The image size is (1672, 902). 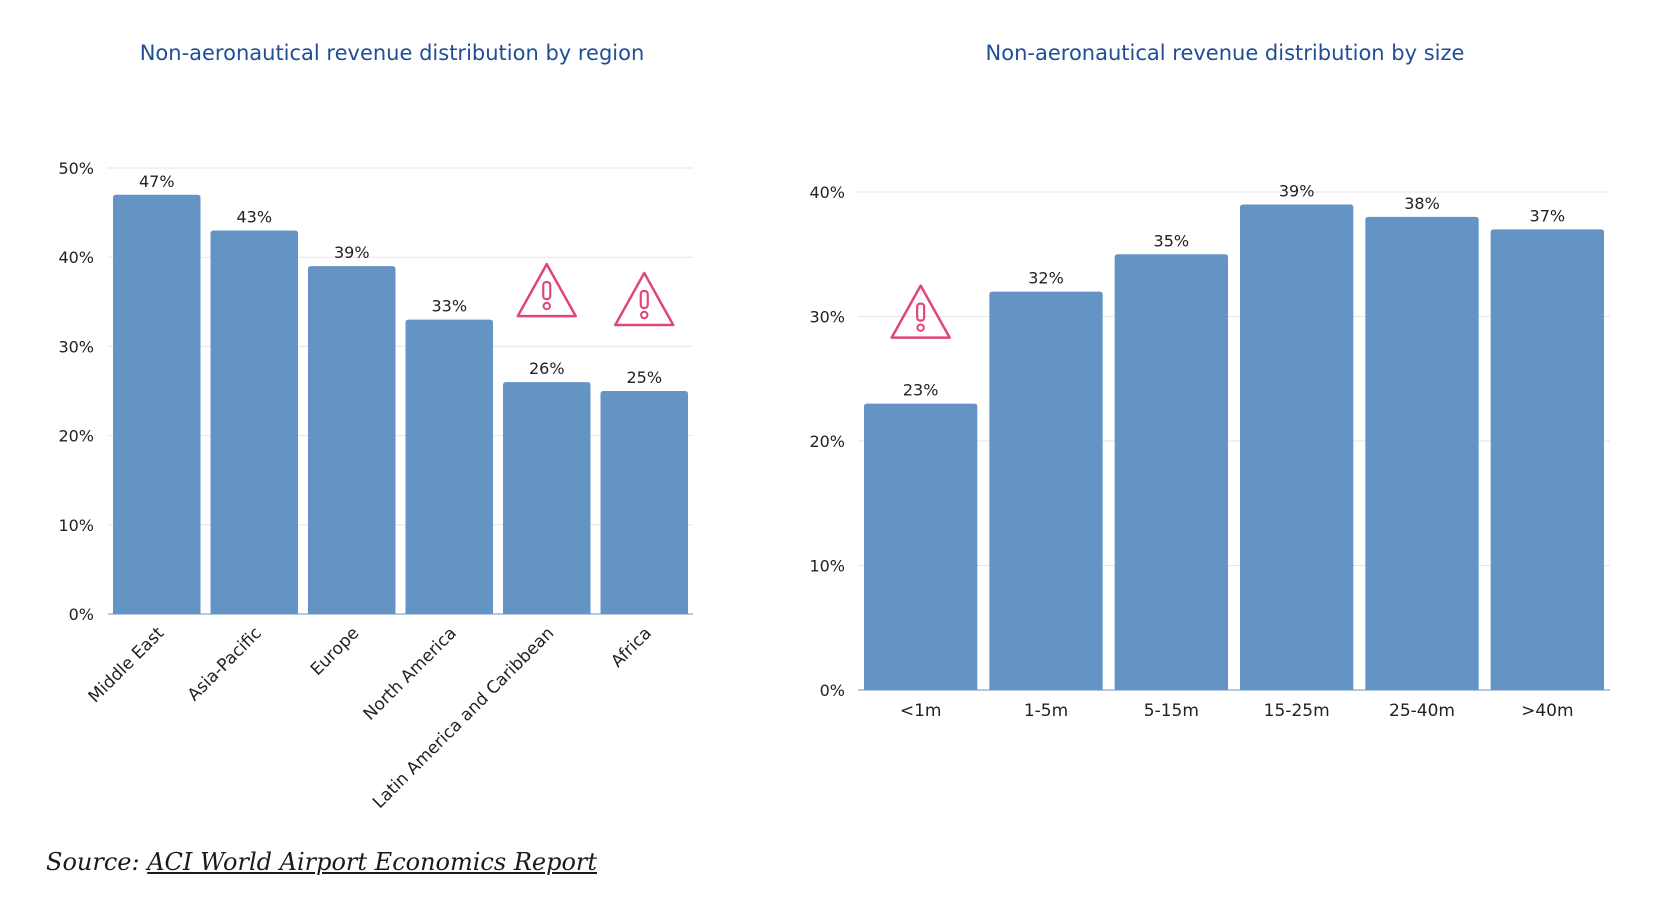 What do you see at coordinates (463, 717) in the screenshot?
I see `x-tick-label: Latin America and Caribbean` at bounding box center [463, 717].